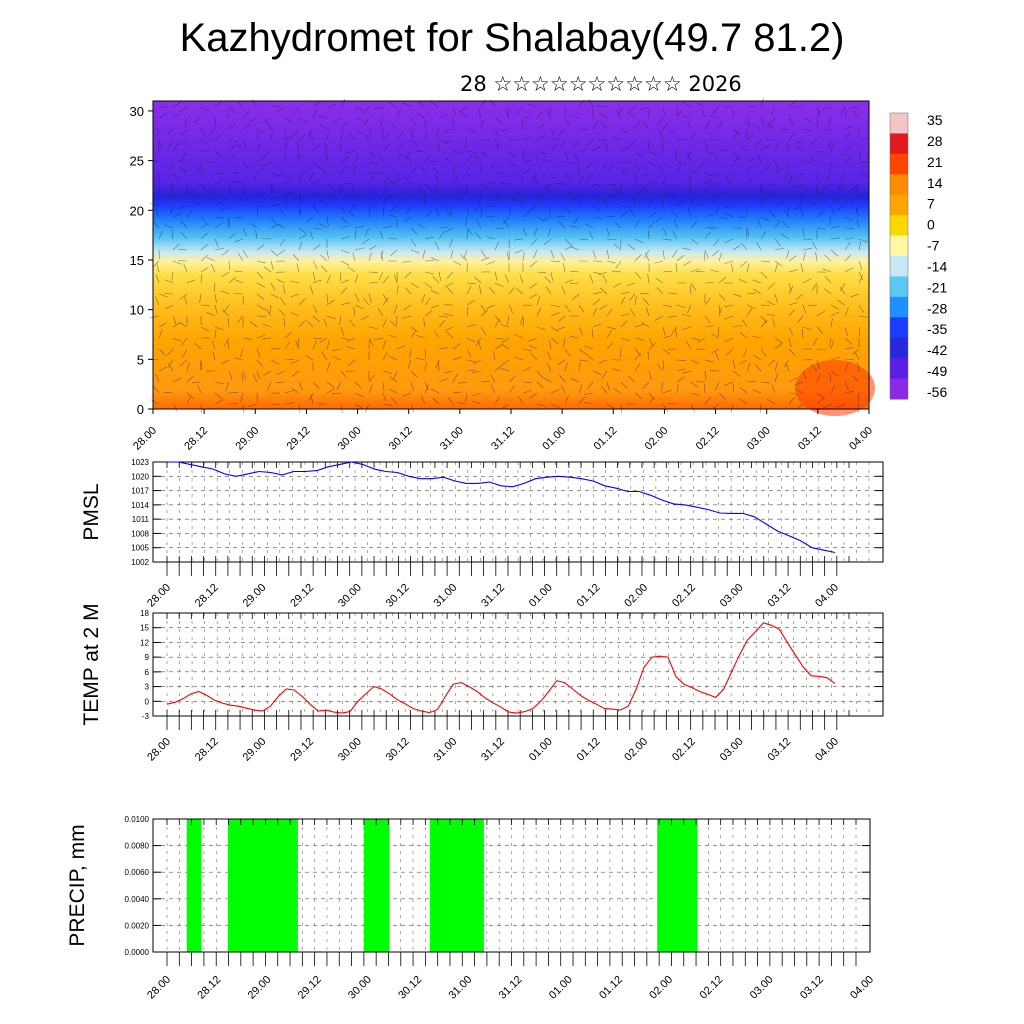 The width and height of the screenshot is (1024, 1024). What do you see at coordinates (137, 161) in the screenshot?
I see `heatmap-y-tick-label: 25` at bounding box center [137, 161].